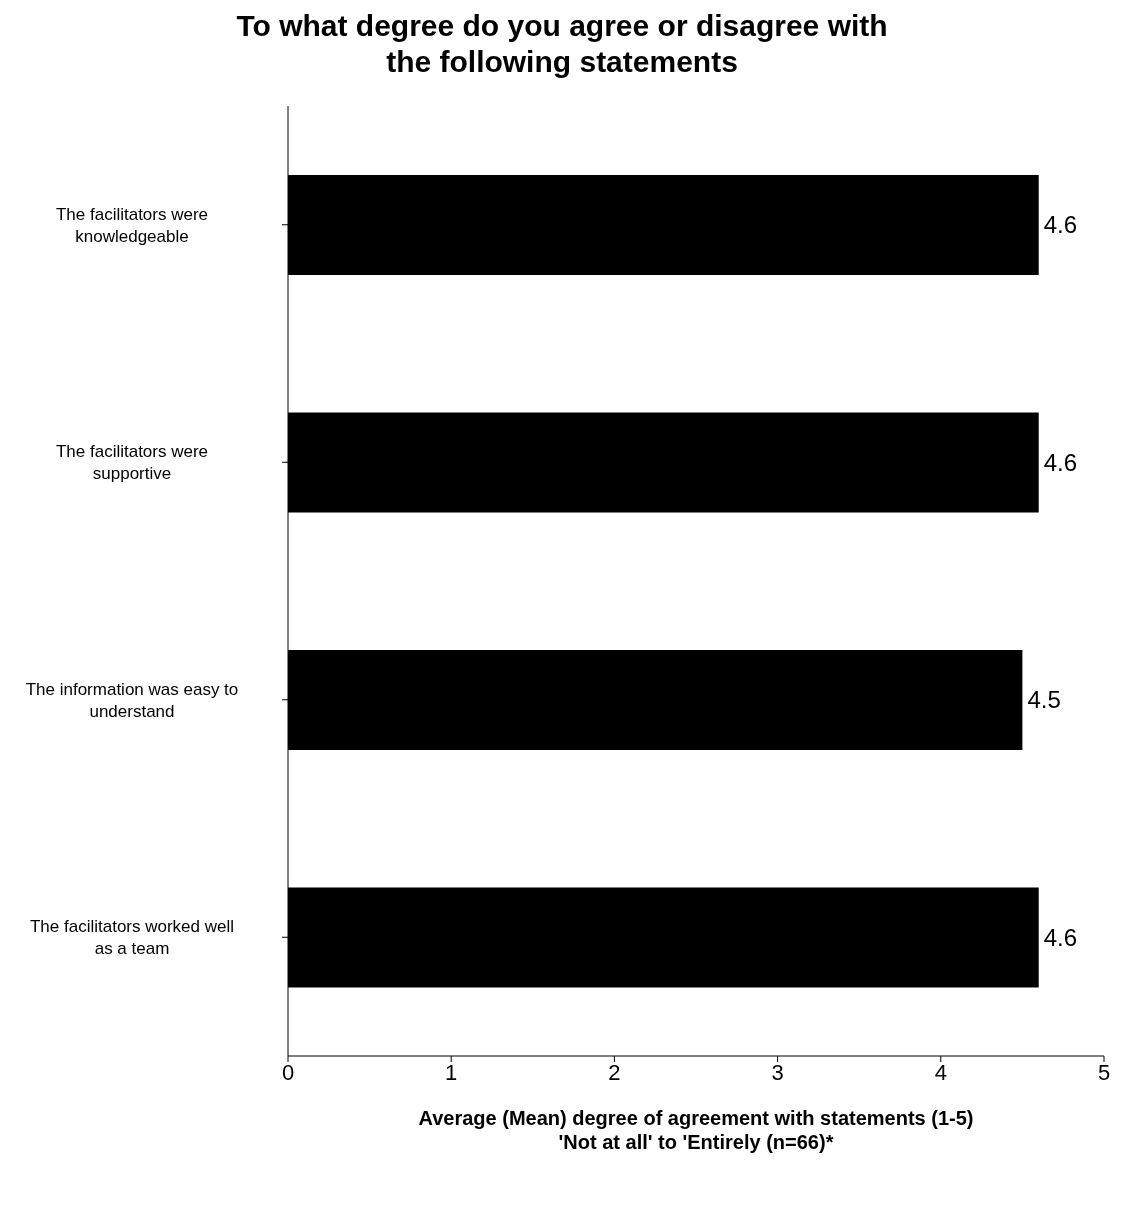 The width and height of the screenshot is (1124, 1207). I want to click on y-tick-label: The facilitators were knowledgeable, so click(132, 225).